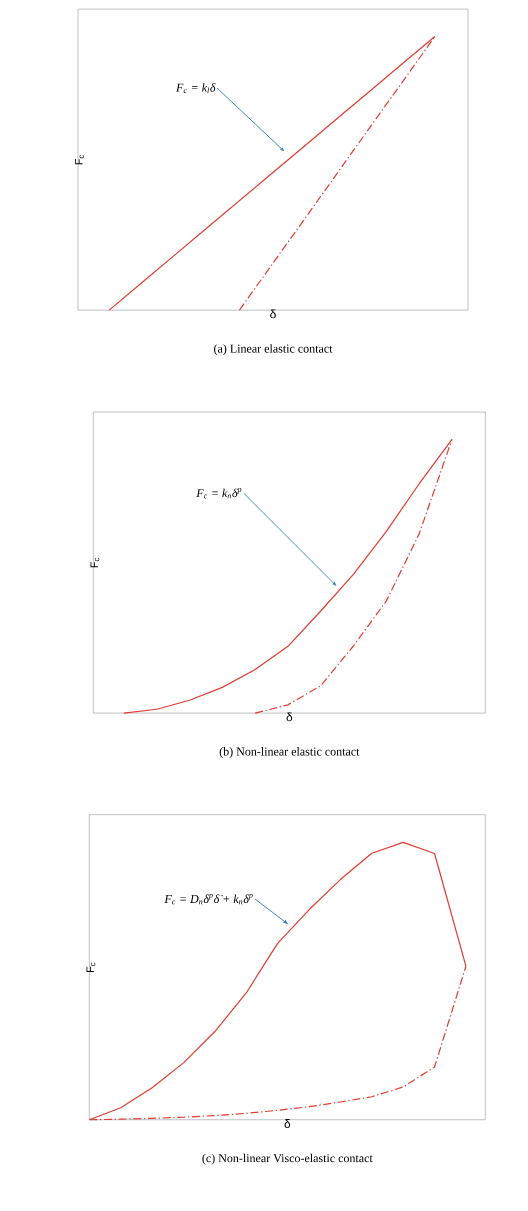  I want to click on annotation: F$_{c}$ = k$_{l}$δ, so click(195, 88).